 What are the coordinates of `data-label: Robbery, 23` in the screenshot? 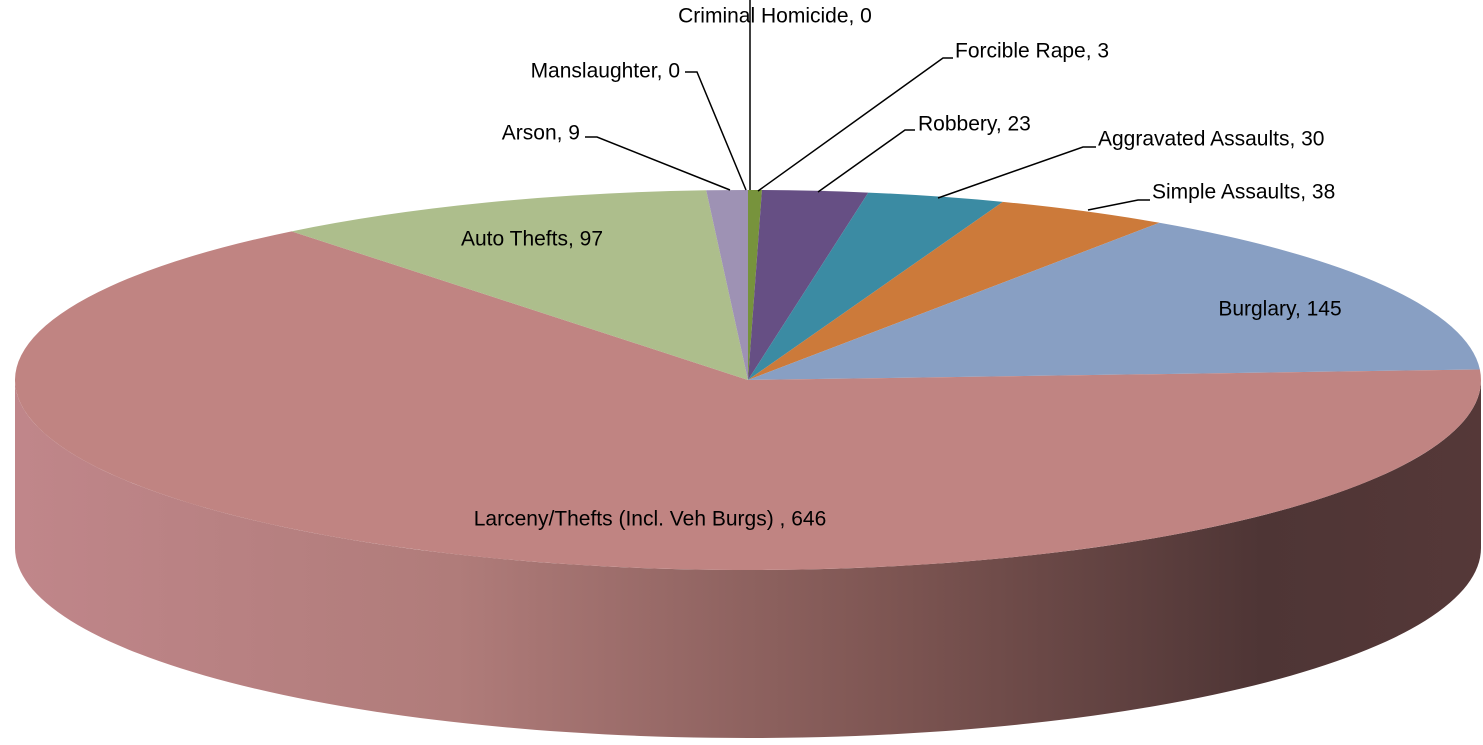 It's located at (974, 124).